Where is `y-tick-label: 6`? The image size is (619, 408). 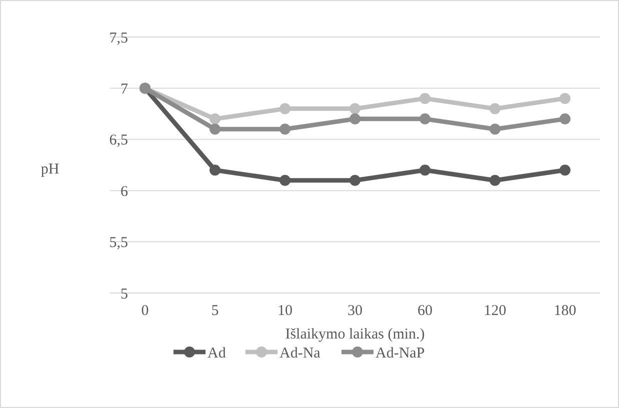 y-tick-label: 6 is located at coordinates (124, 192).